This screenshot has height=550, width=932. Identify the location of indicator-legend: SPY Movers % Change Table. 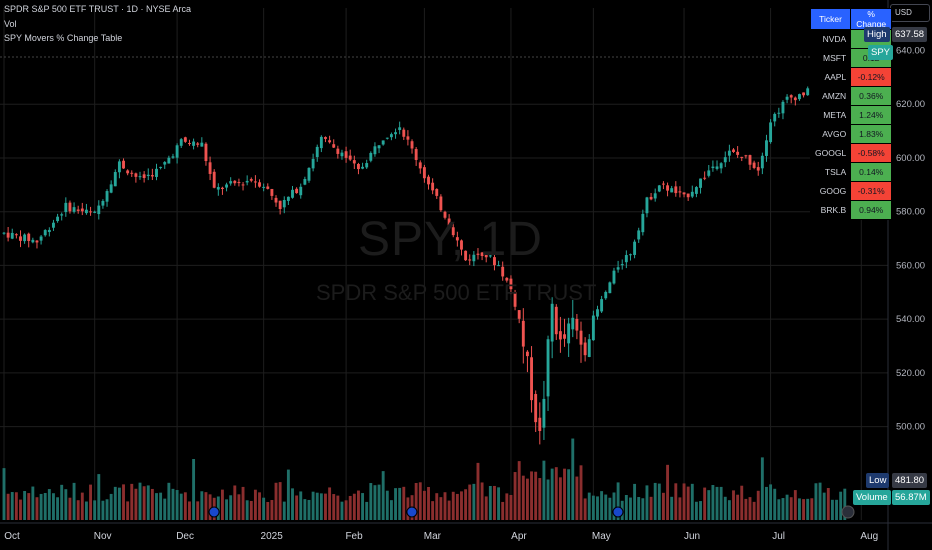
(63, 38).